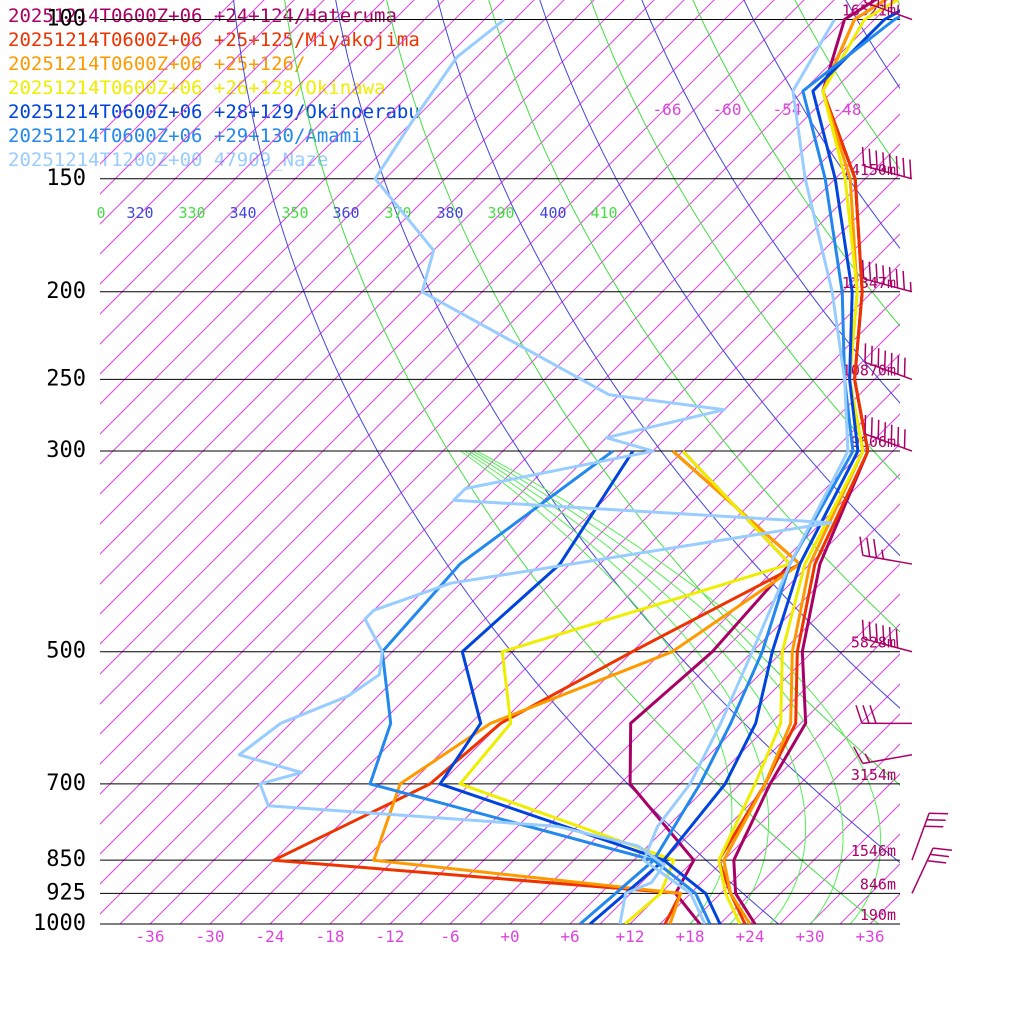  What do you see at coordinates (330, 936) in the screenshot?
I see `temperature-tick-label: -18` at bounding box center [330, 936].